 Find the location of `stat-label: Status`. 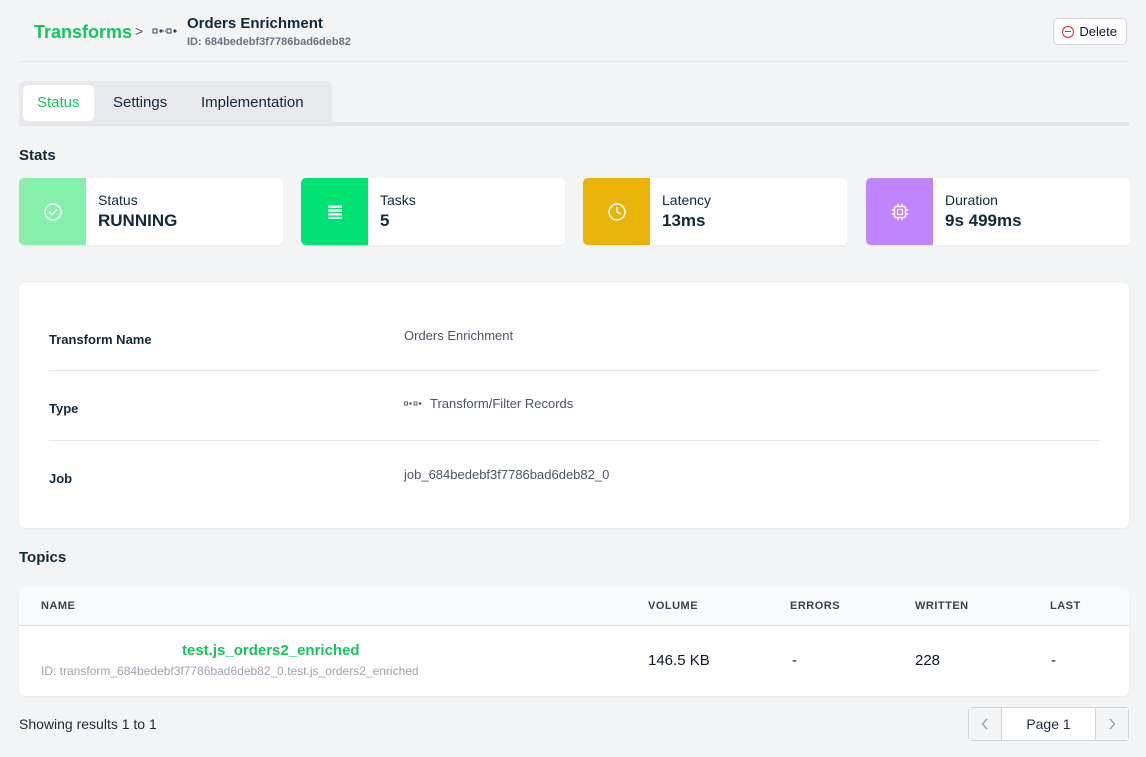

stat-label: Status is located at coordinates (118, 200).